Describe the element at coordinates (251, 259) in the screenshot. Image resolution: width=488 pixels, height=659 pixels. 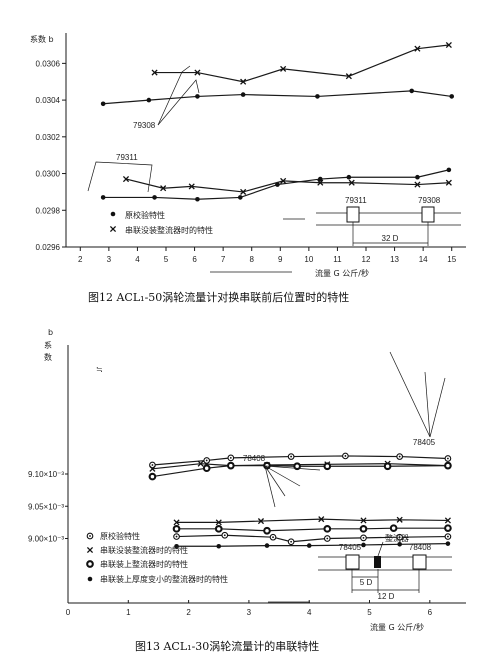
I see `x-tick-label: 8` at that location.